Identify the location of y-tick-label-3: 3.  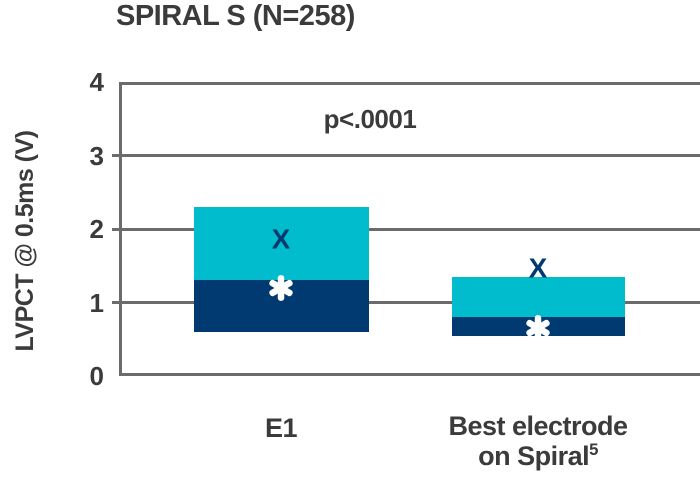
(96, 155).